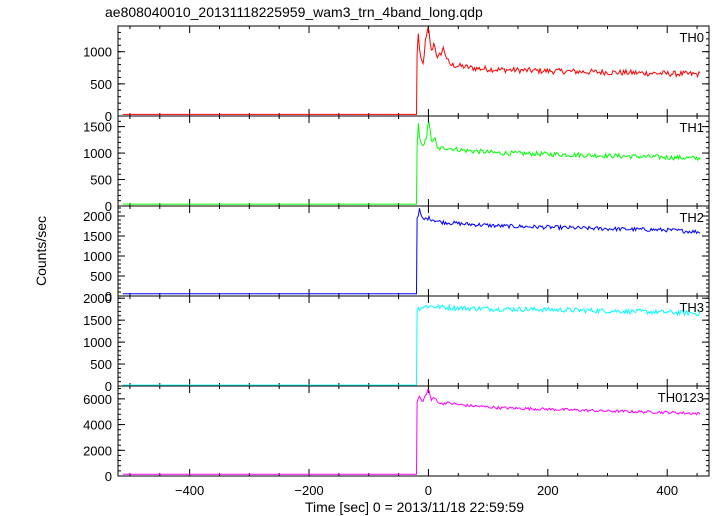 Image resolution: width=717 pixels, height=516 pixels. What do you see at coordinates (548, 490) in the screenshot?
I see `x-tick-label: 200` at bounding box center [548, 490].